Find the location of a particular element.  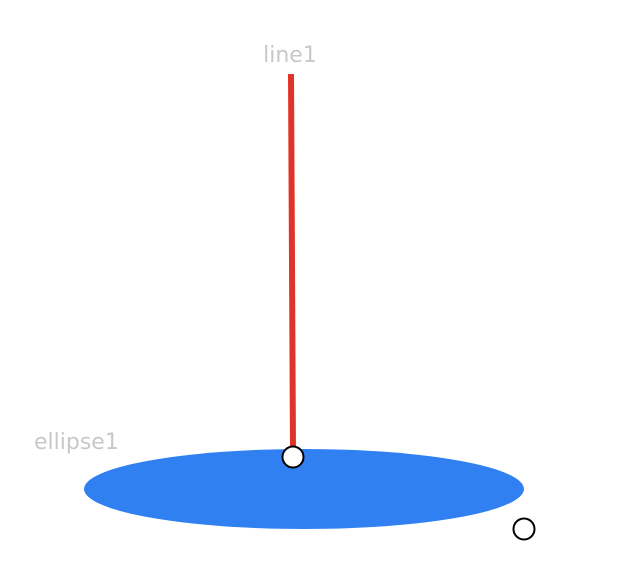

line1-shape-group: line1 is located at coordinates (290, 248).